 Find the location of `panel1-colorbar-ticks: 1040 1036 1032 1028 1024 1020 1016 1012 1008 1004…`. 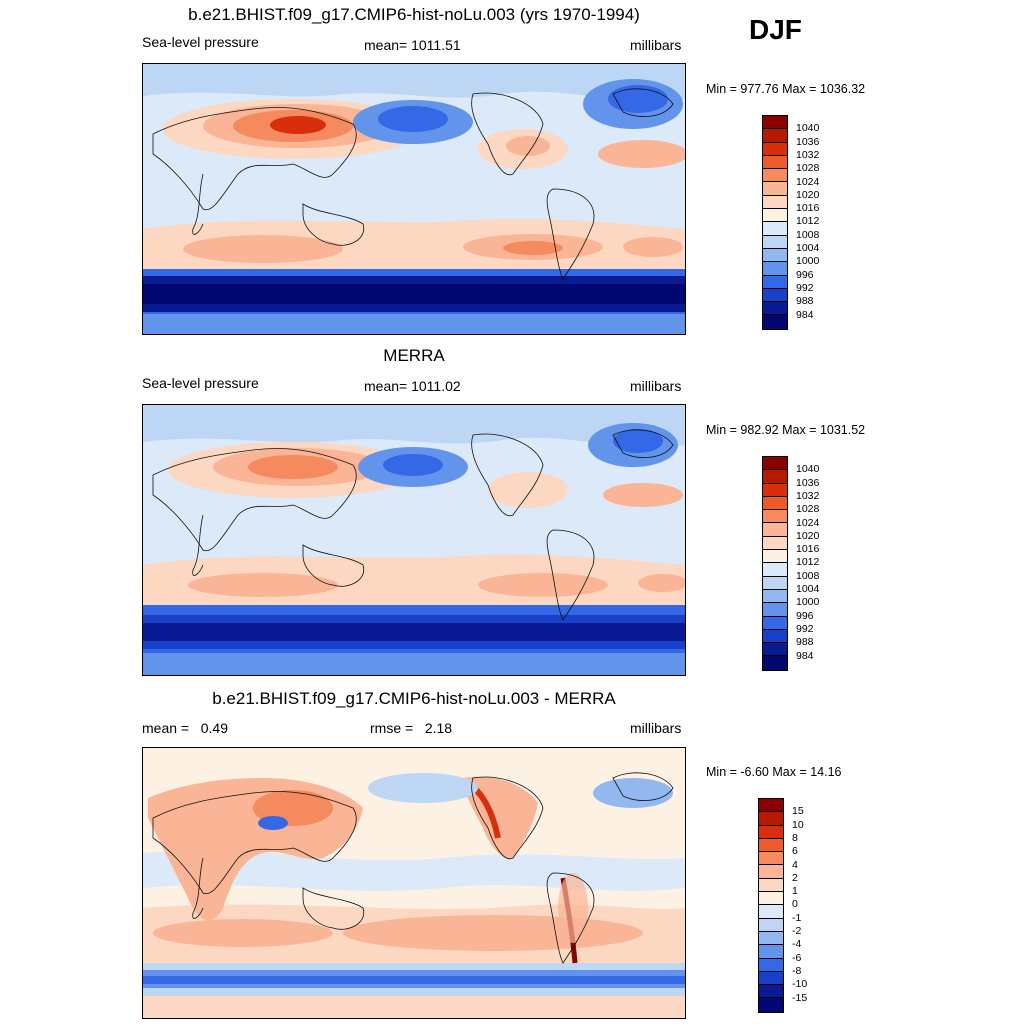

panel1-colorbar-ticks: 1040 1036 1032 1028 1024 1020 1016 1012 1008 1004… is located at coordinates (826, 222).